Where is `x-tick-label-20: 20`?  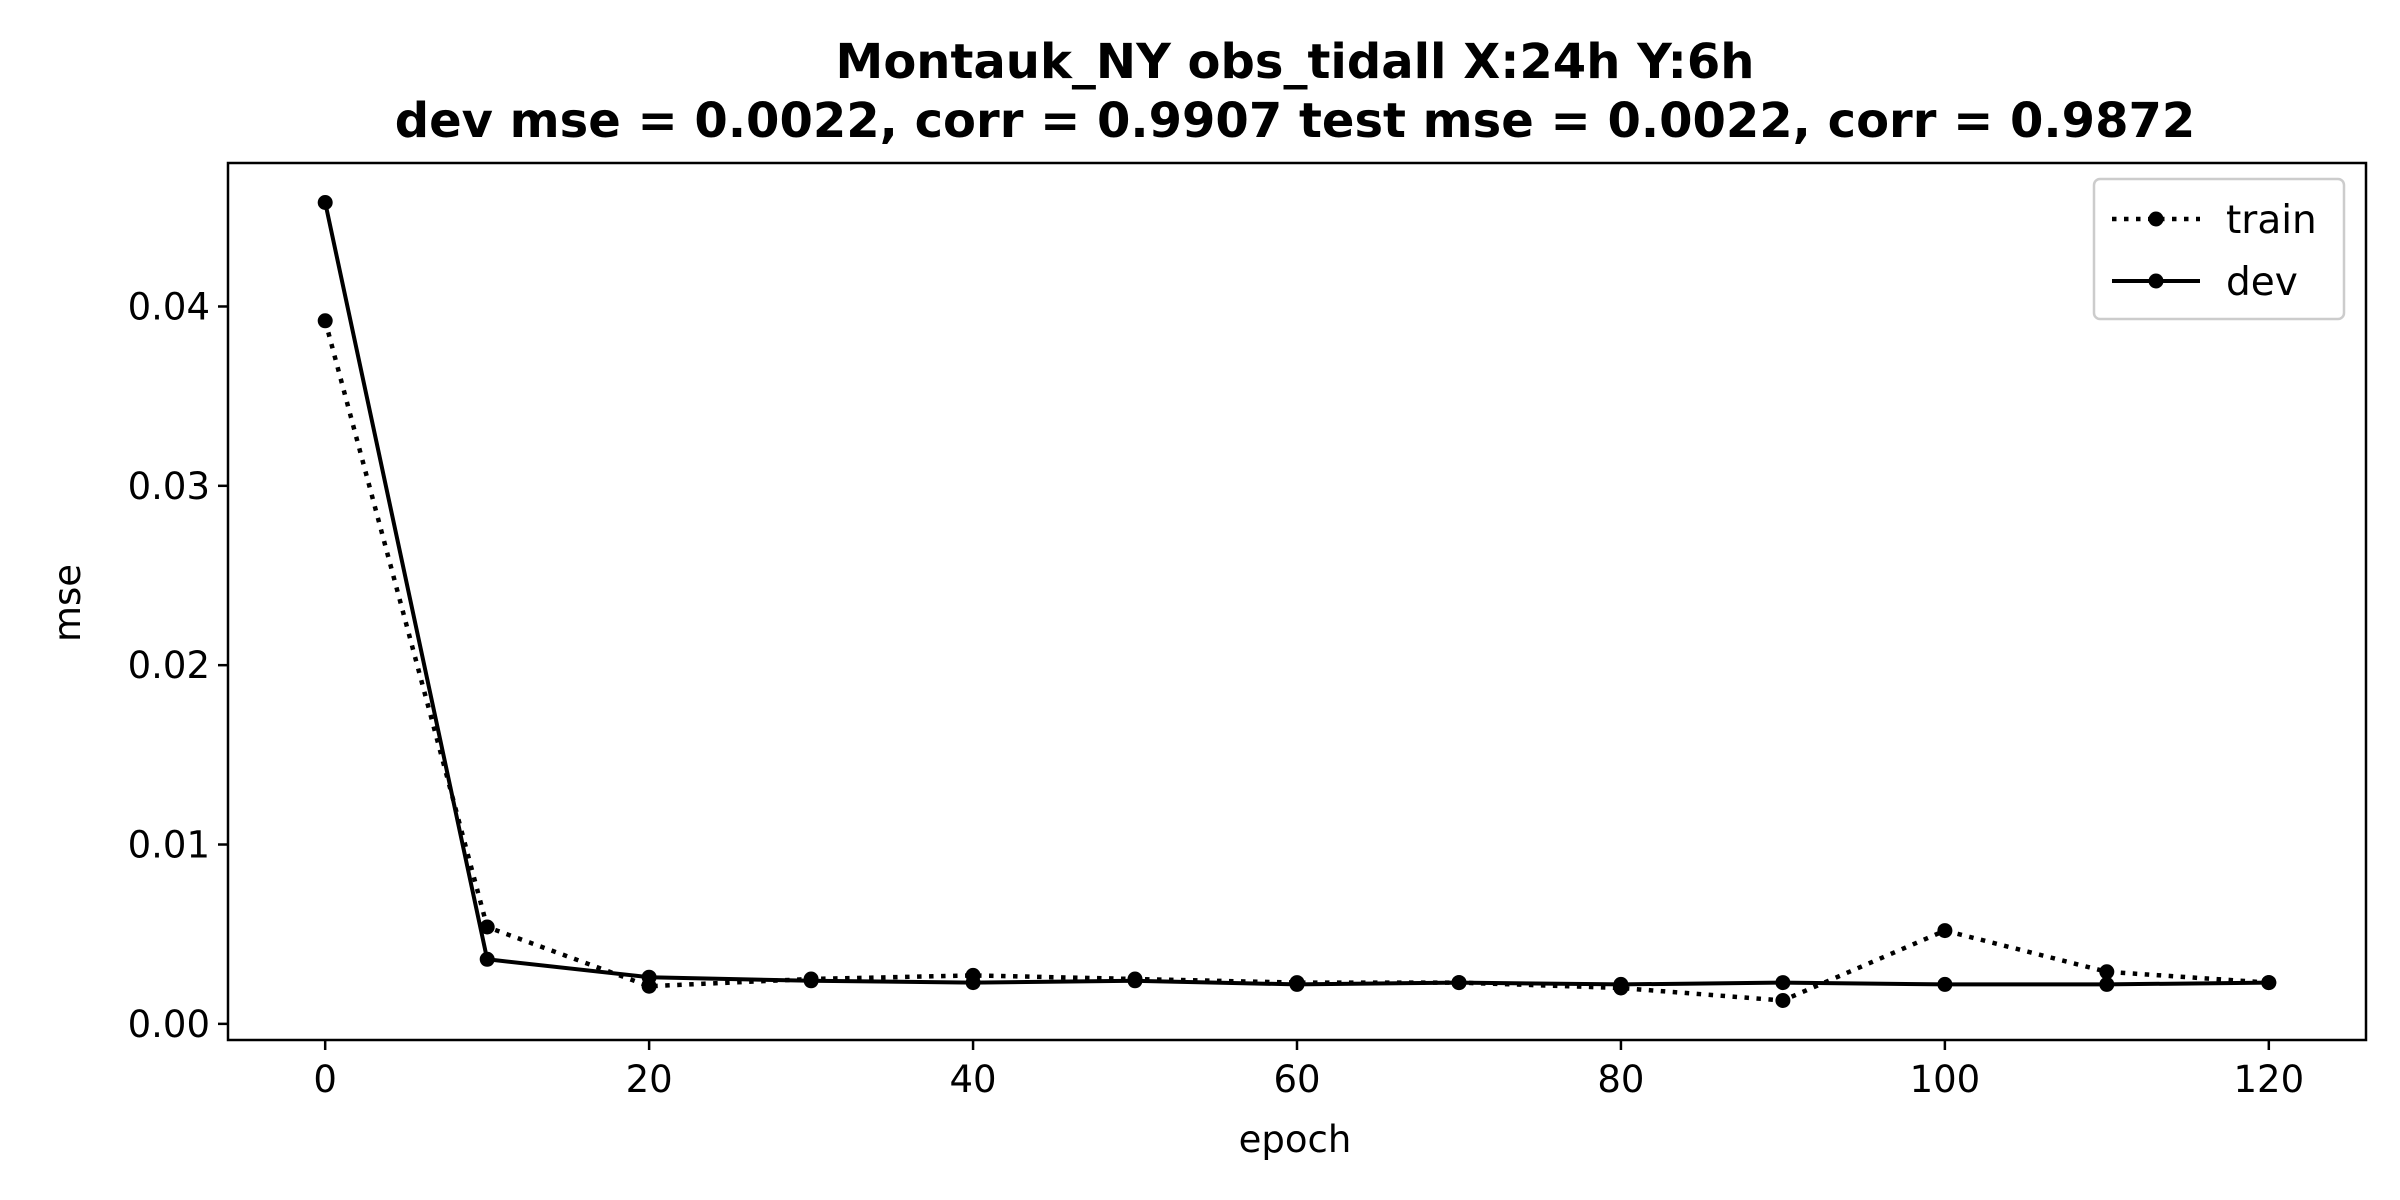 x-tick-label-20: 20 is located at coordinates (649, 1079).